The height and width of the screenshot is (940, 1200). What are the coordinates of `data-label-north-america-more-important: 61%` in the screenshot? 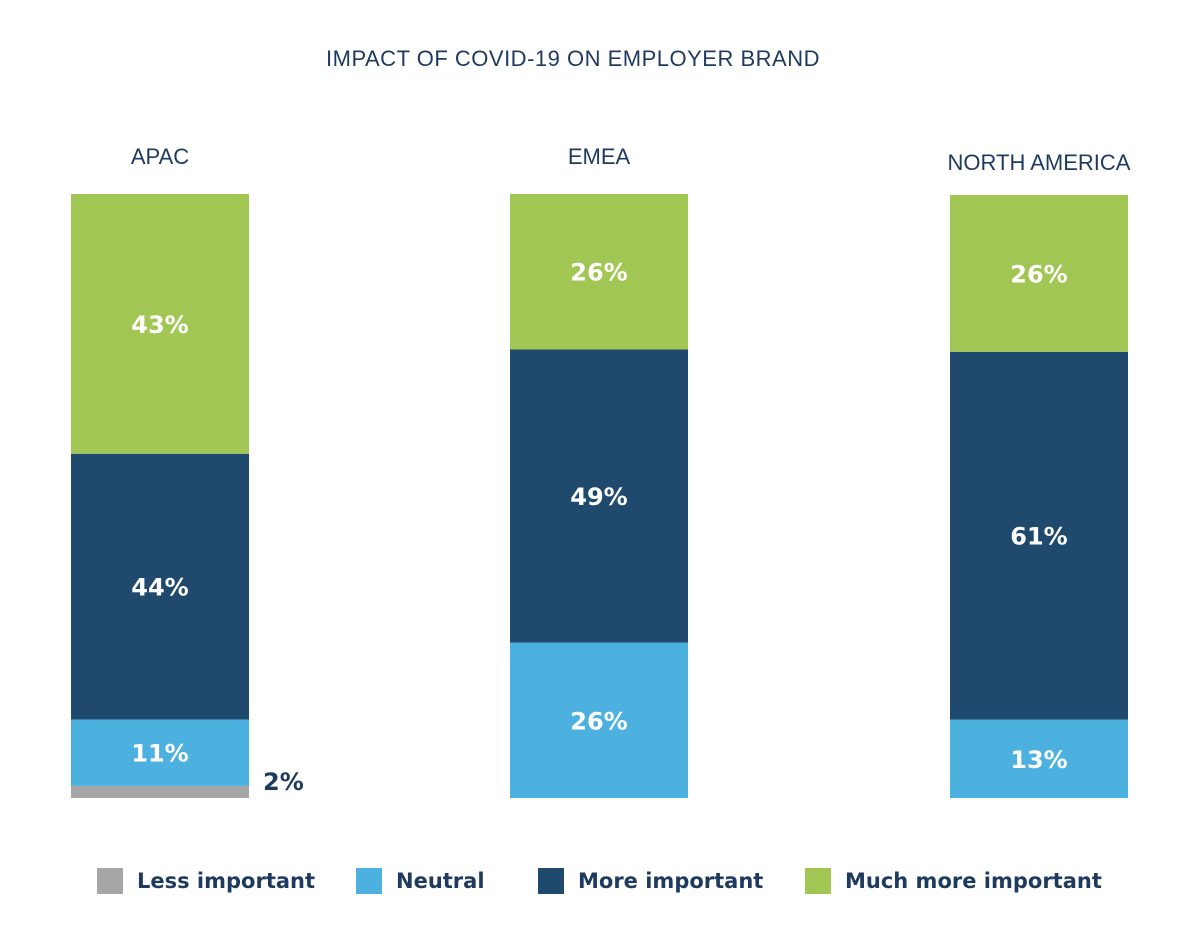 It's located at (1038, 537).